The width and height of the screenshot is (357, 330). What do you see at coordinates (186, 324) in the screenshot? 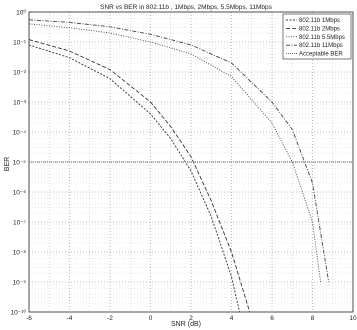
I see `x-axis-label: SNR (dB)` at bounding box center [186, 324].